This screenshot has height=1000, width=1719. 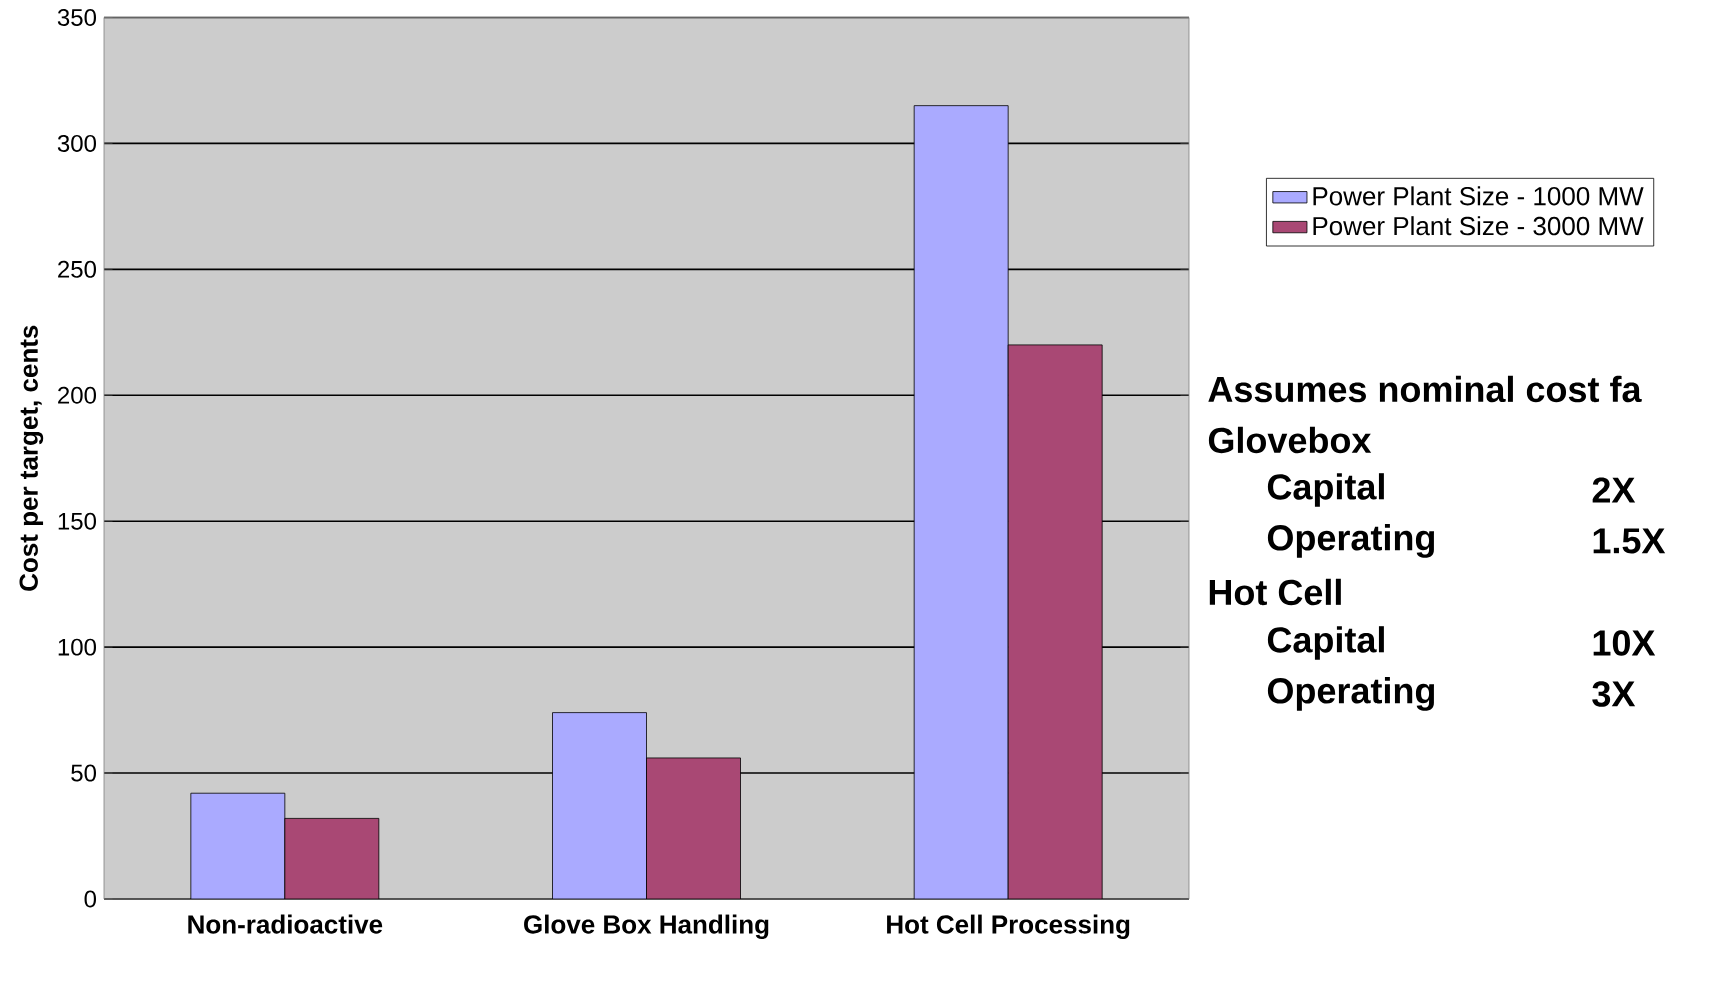 I want to click on y-tick-label: 250, so click(x=77, y=269).